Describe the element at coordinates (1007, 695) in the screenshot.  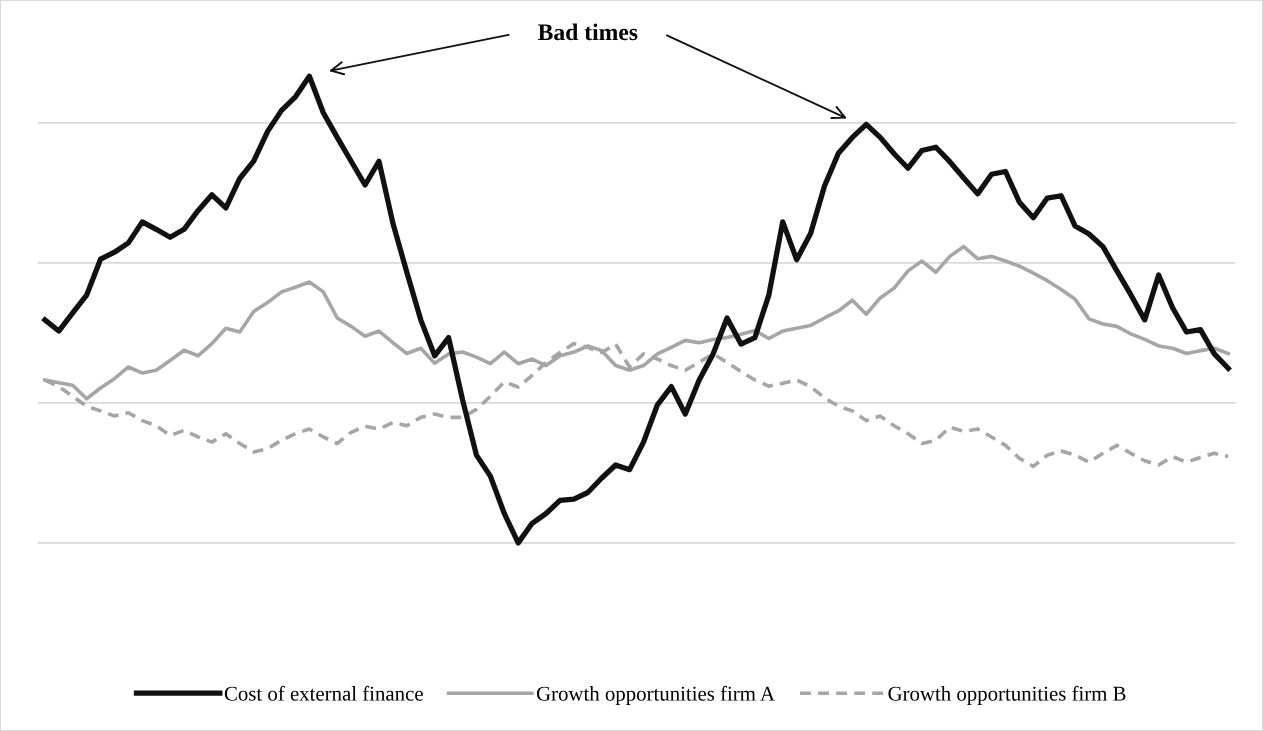
I see `legend-label: Growth opportunities firm B` at that location.